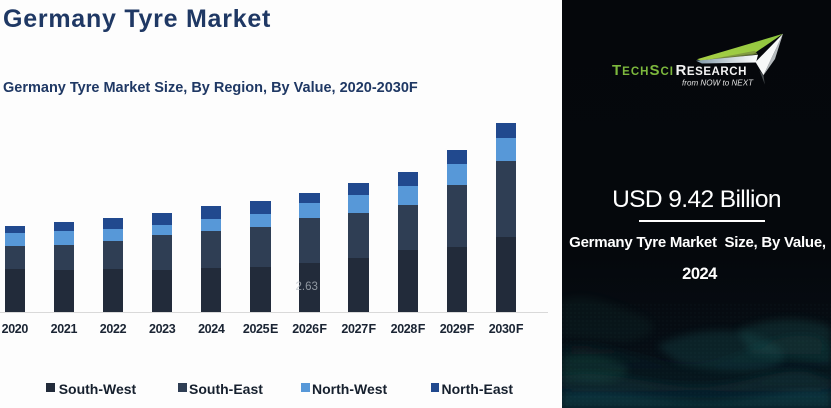 Image resolution: width=831 pixels, height=408 pixels. I want to click on svg-text: from NOW to NEXT, so click(718, 83).